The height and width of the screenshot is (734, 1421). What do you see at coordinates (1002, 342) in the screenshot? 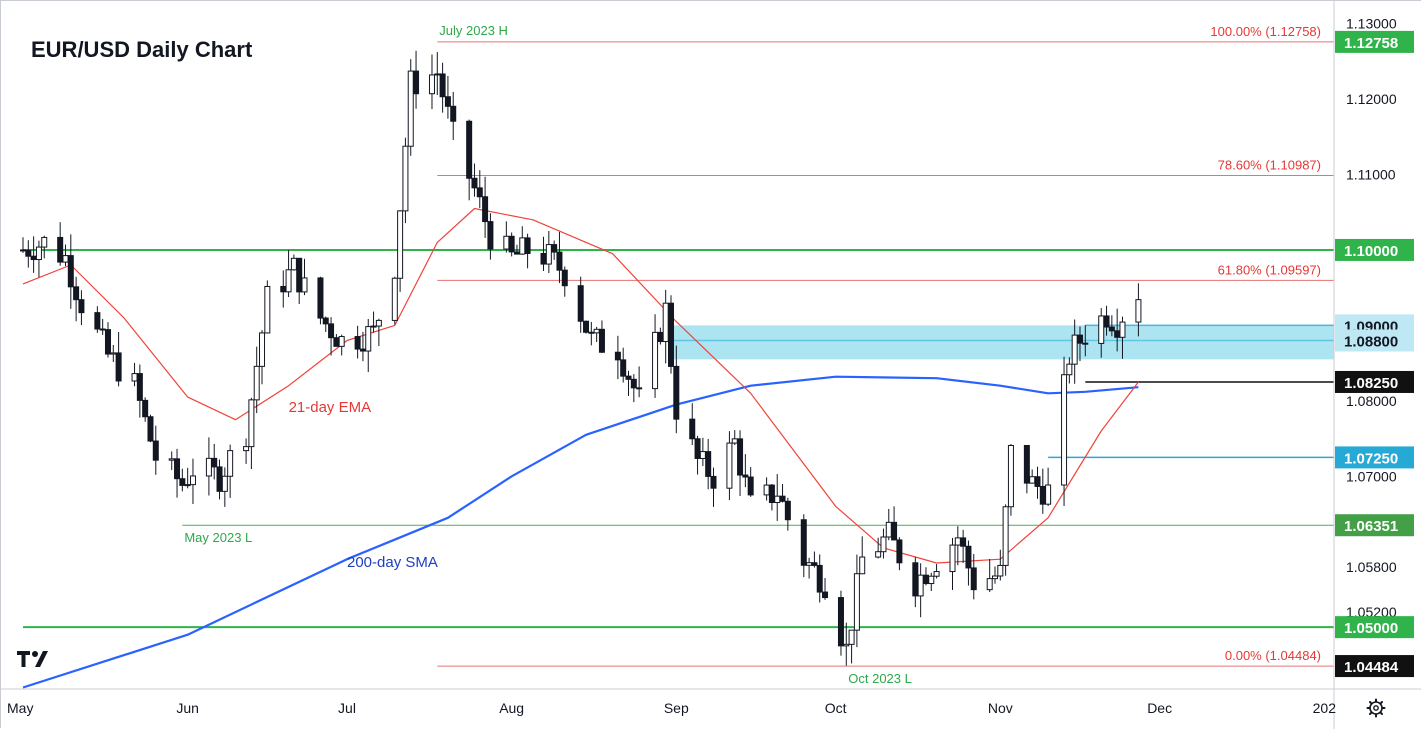
I see `support-zone-rect` at bounding box center [1002, 342].